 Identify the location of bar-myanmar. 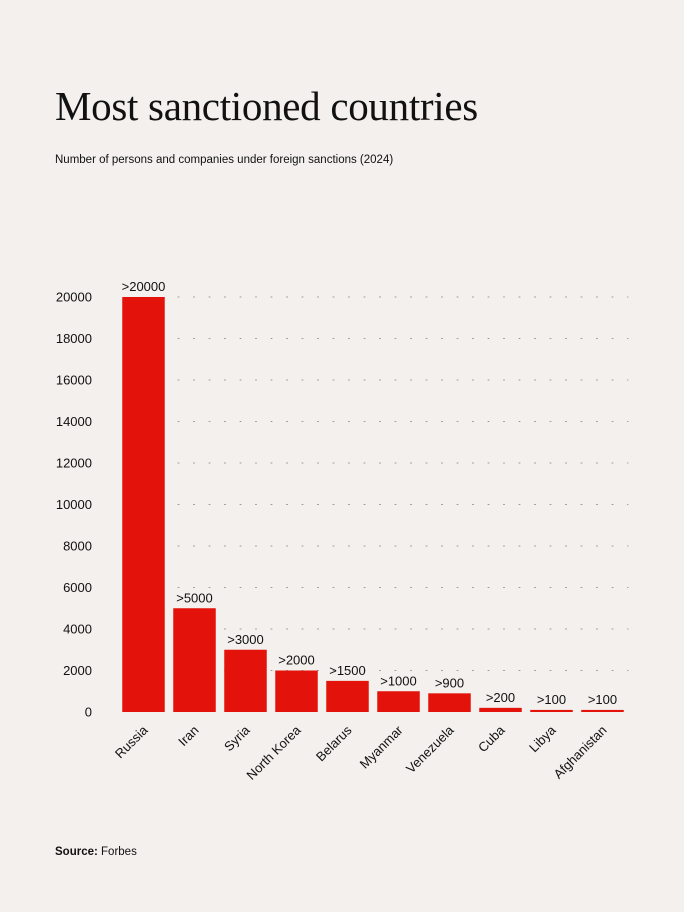
(398, 701).